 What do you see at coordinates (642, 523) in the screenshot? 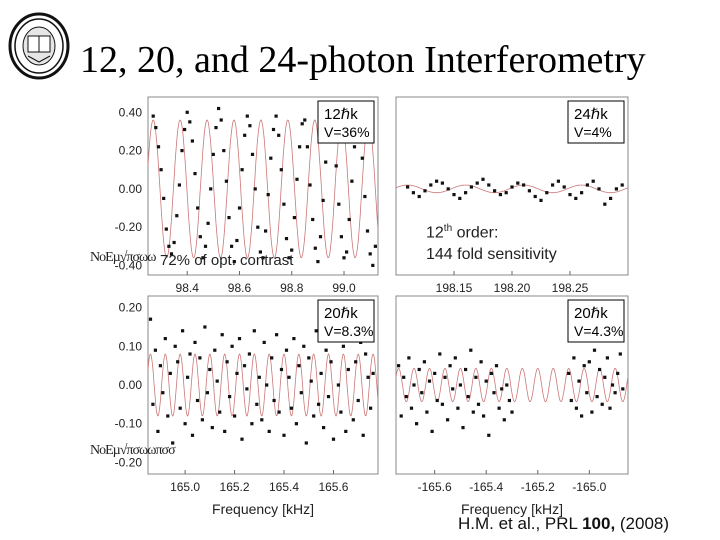
I see `citation-year: (2008)` at bounding box center [642, 523].